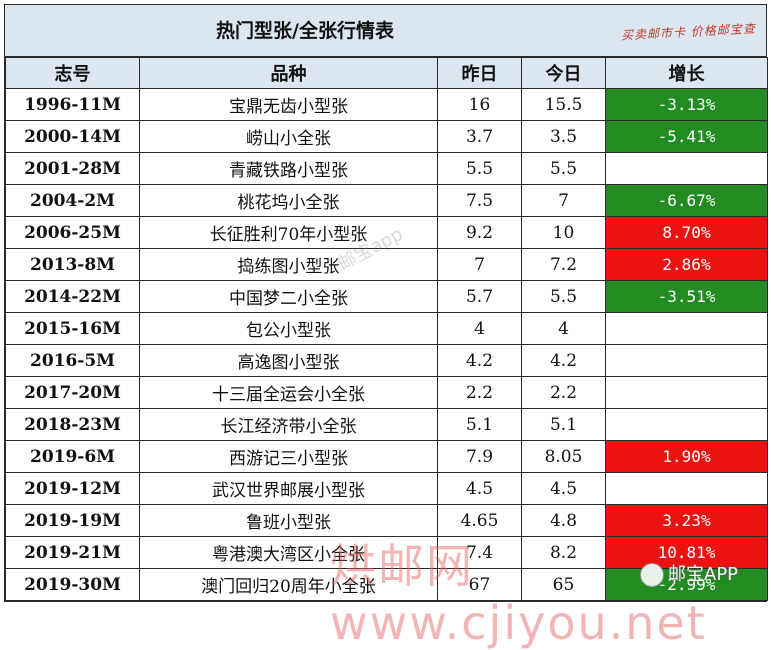  I want to click on cell-name: 粤港澳大湾区小全张, so click(288, 552).